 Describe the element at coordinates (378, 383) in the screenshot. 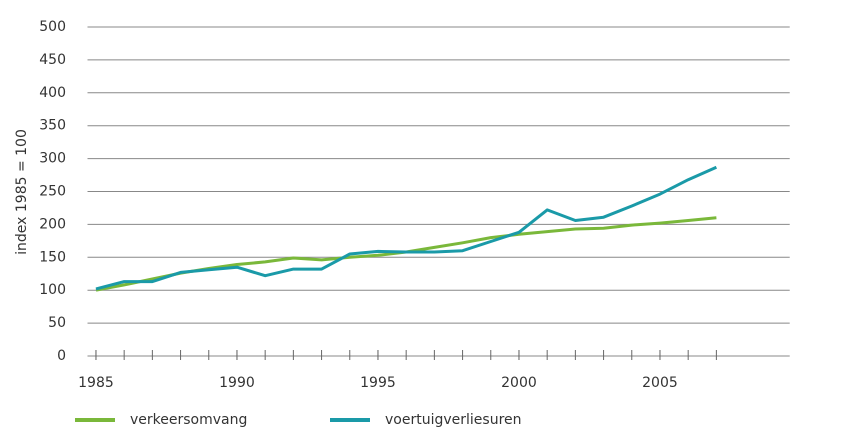

I see `x-tick-label: 1995` at that location.